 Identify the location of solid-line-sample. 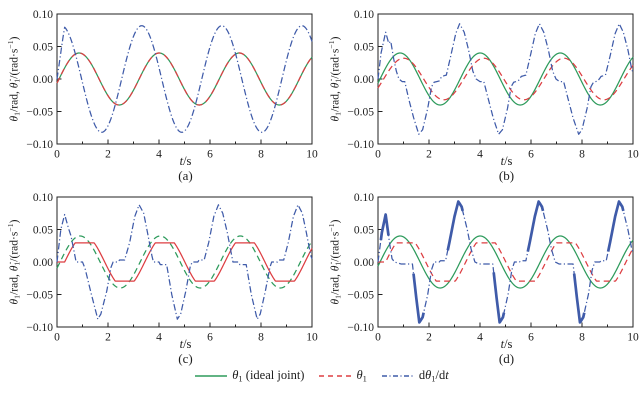
(211, 375).